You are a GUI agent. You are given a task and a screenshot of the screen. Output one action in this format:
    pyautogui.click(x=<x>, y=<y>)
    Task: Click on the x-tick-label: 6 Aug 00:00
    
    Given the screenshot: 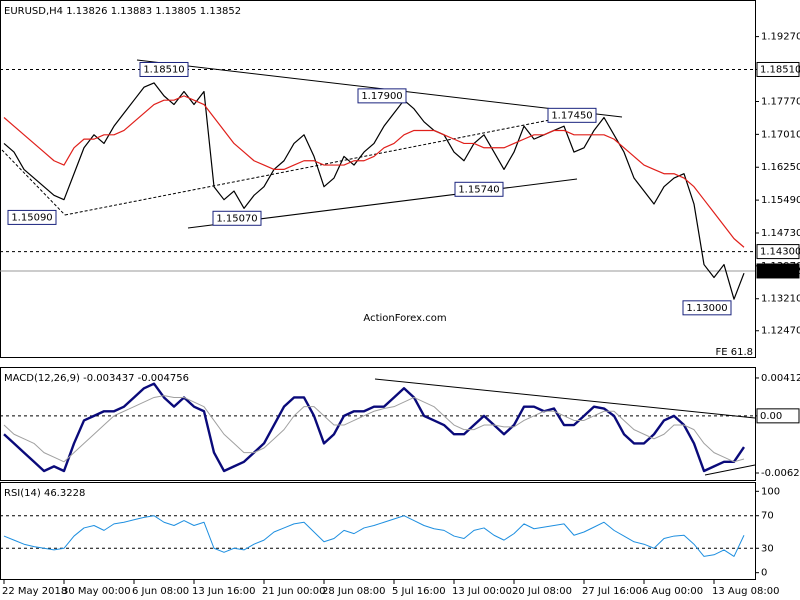 What is the action you would take?
    pyautogui.click(x=672, y=591)
    